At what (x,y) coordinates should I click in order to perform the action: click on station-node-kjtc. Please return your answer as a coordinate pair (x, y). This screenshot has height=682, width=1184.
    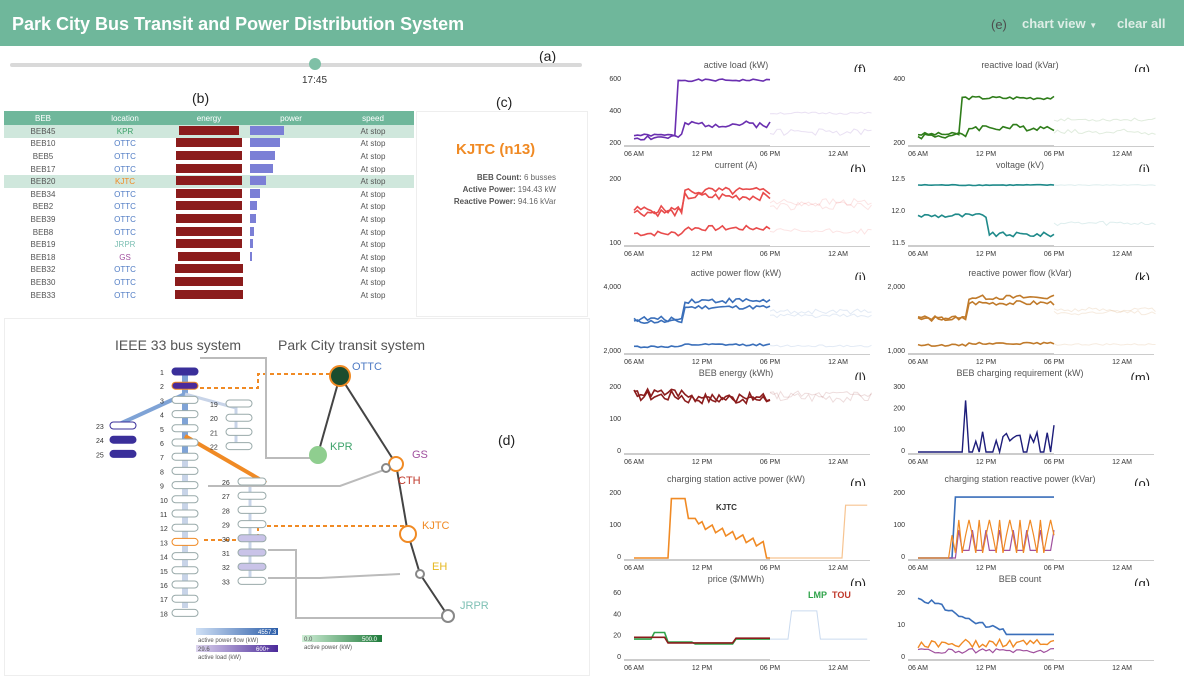
    Looking at the image, I should click on (408, 534).